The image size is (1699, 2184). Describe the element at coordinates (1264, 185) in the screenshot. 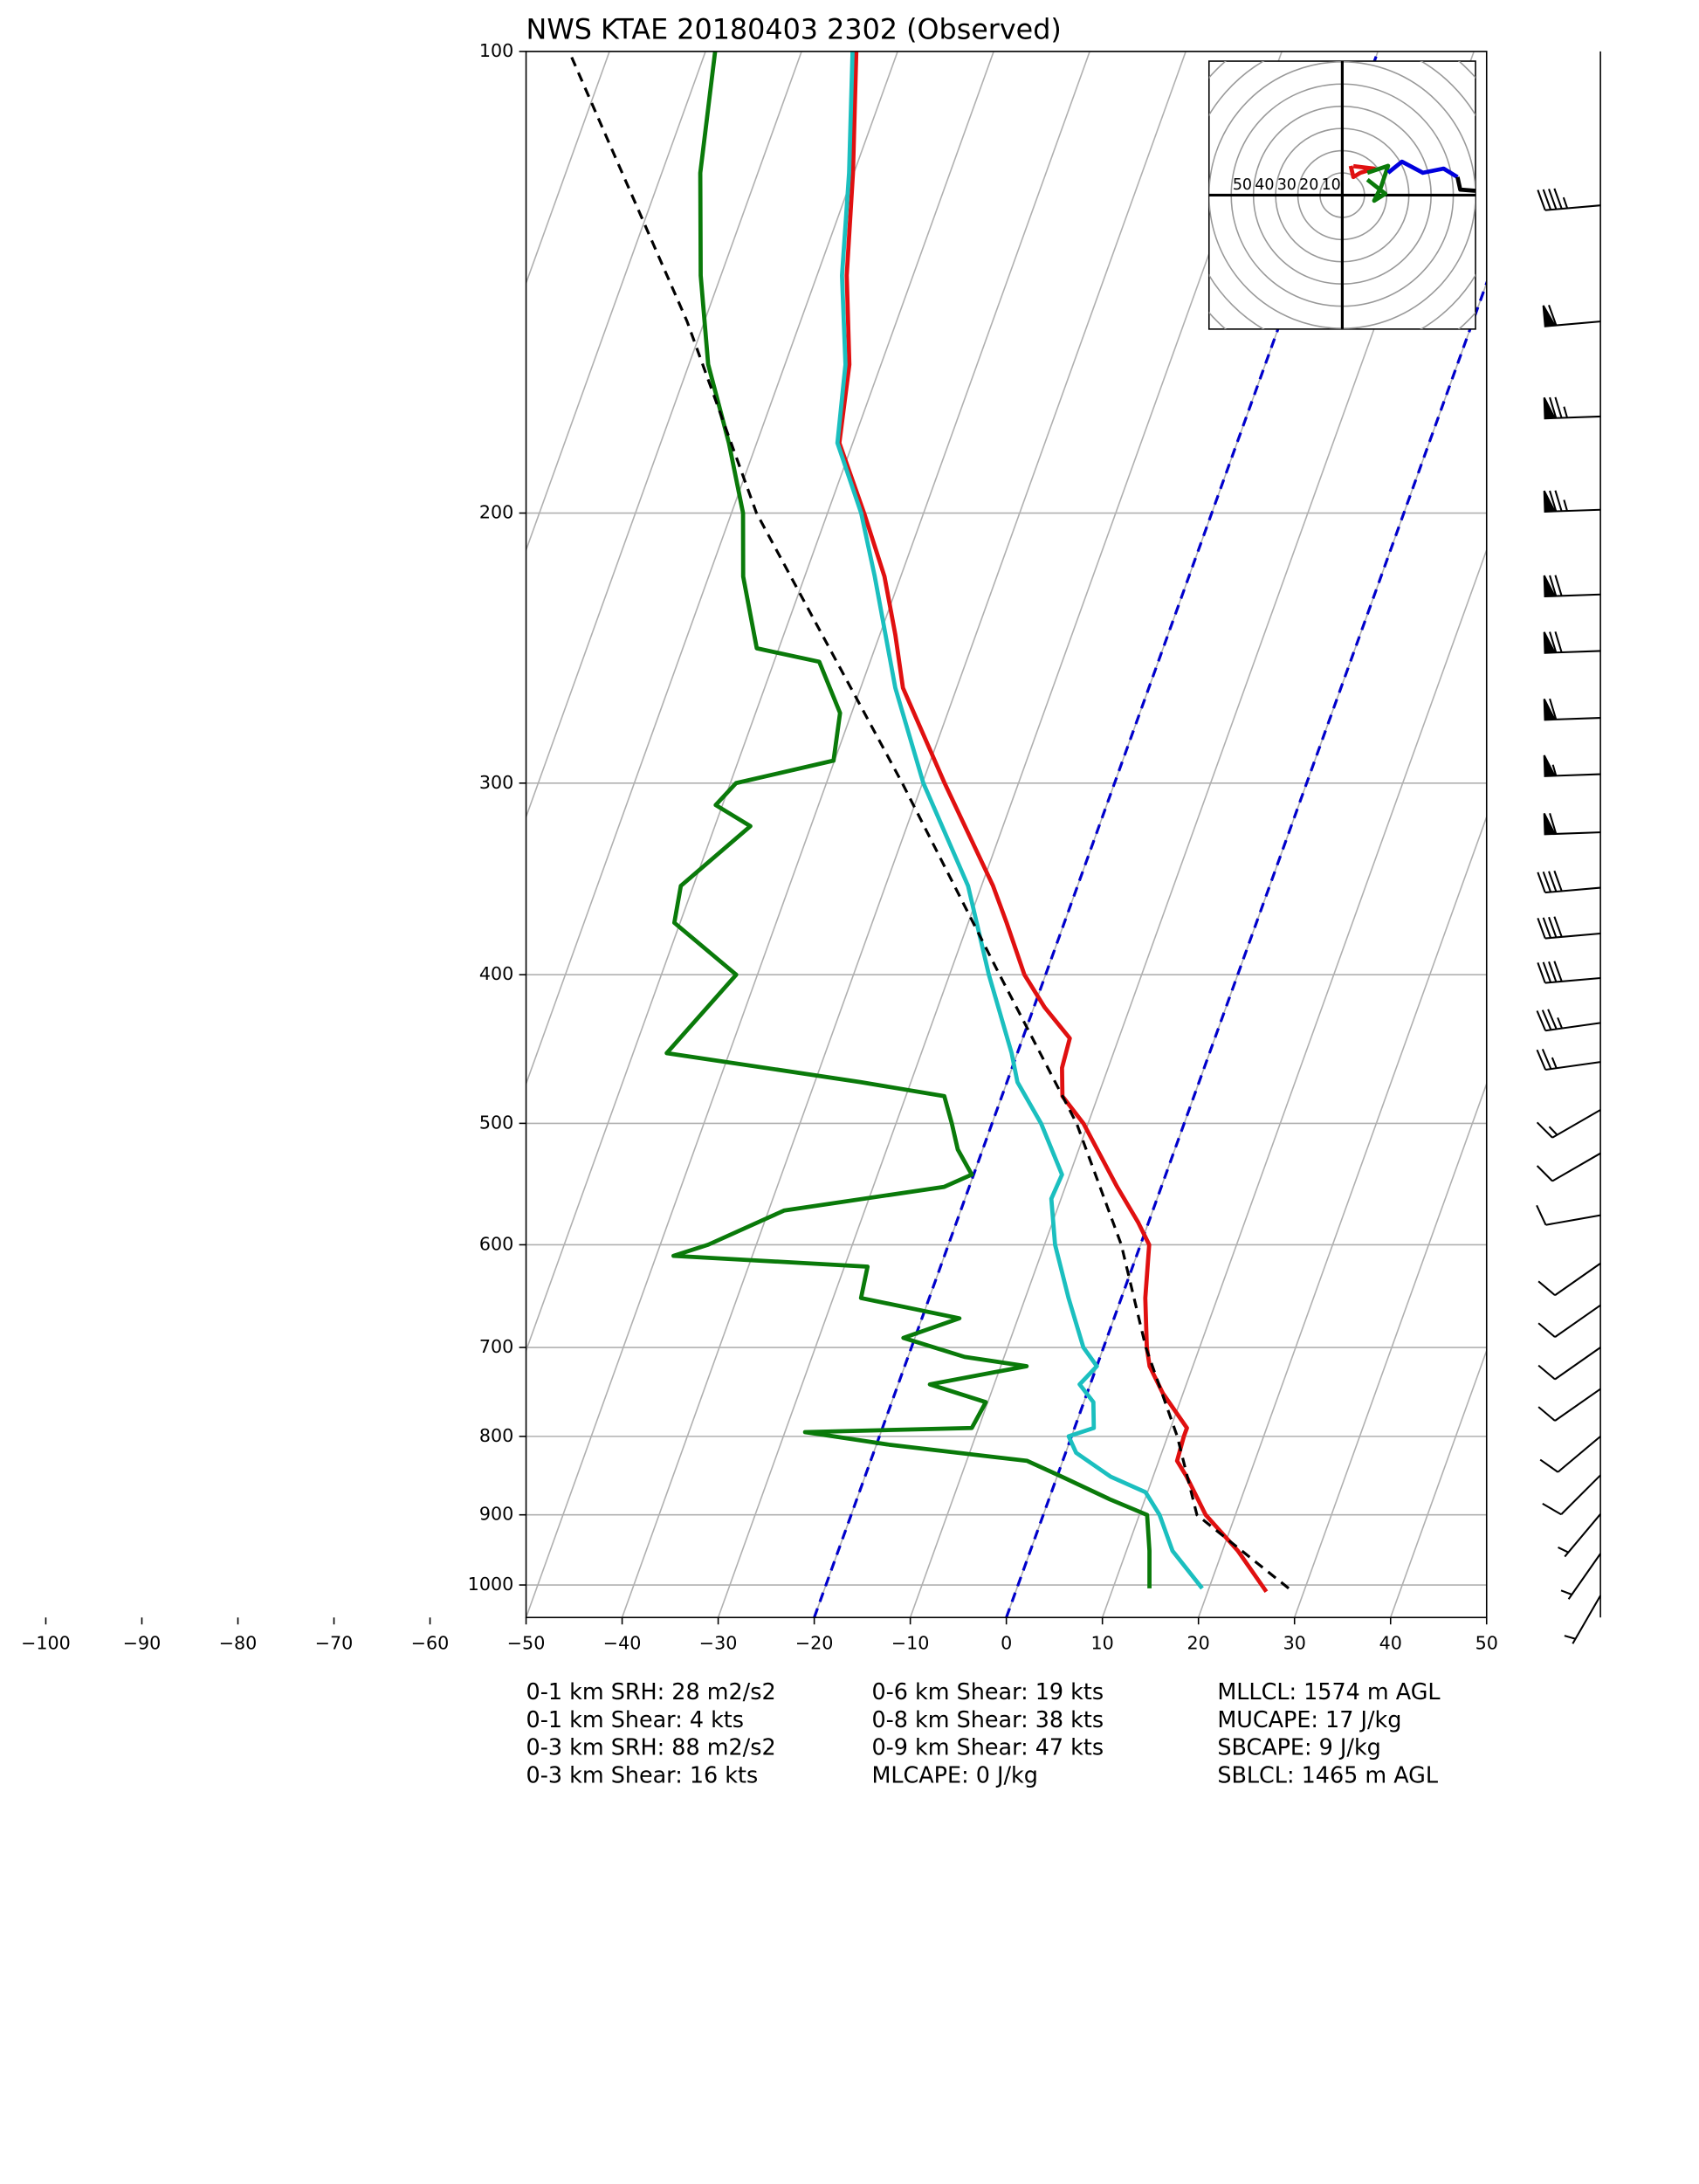

I see `hodograph-ring-label: 40` at that location.